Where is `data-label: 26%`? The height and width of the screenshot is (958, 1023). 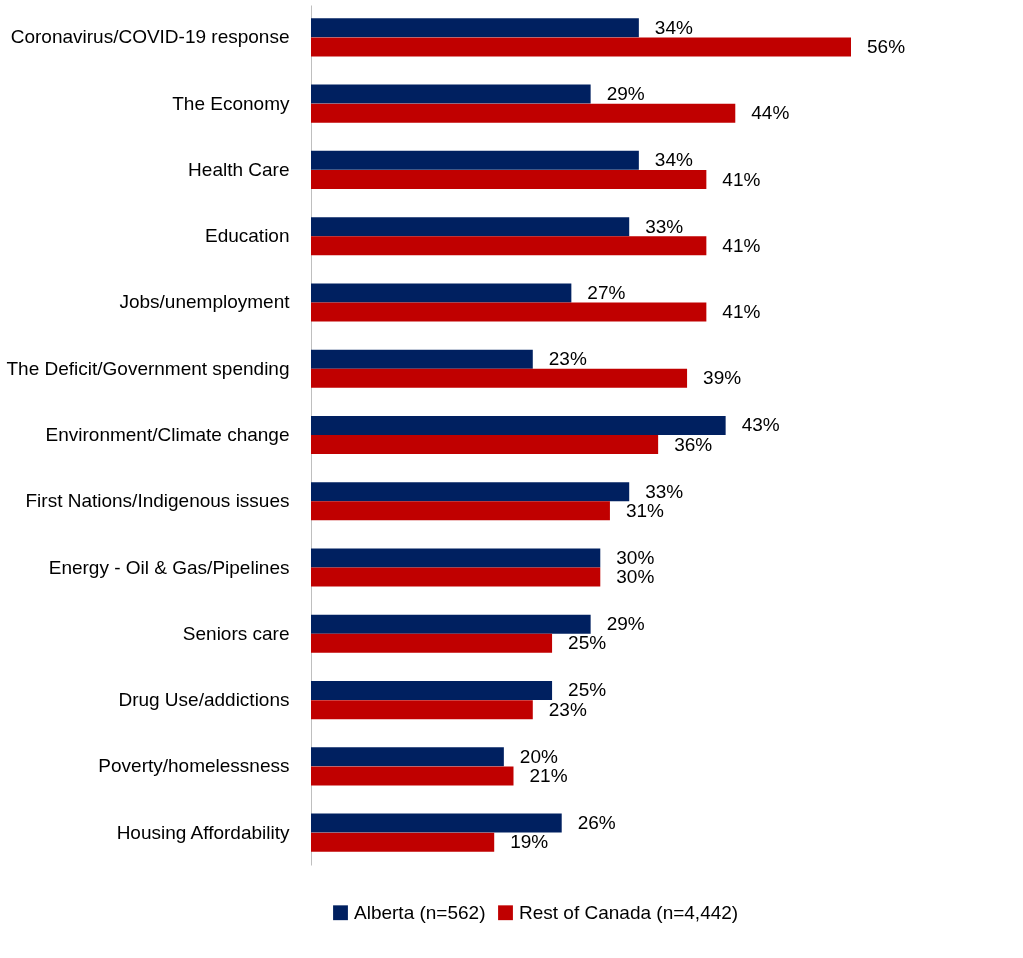
data-label: 26% is located at coordinates (596, 822).